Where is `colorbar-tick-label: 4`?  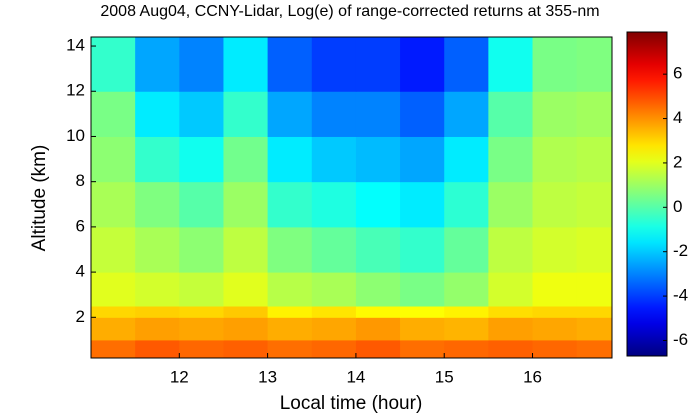 colorbar-tick-label: 4 is located at coordinates (677, 117).